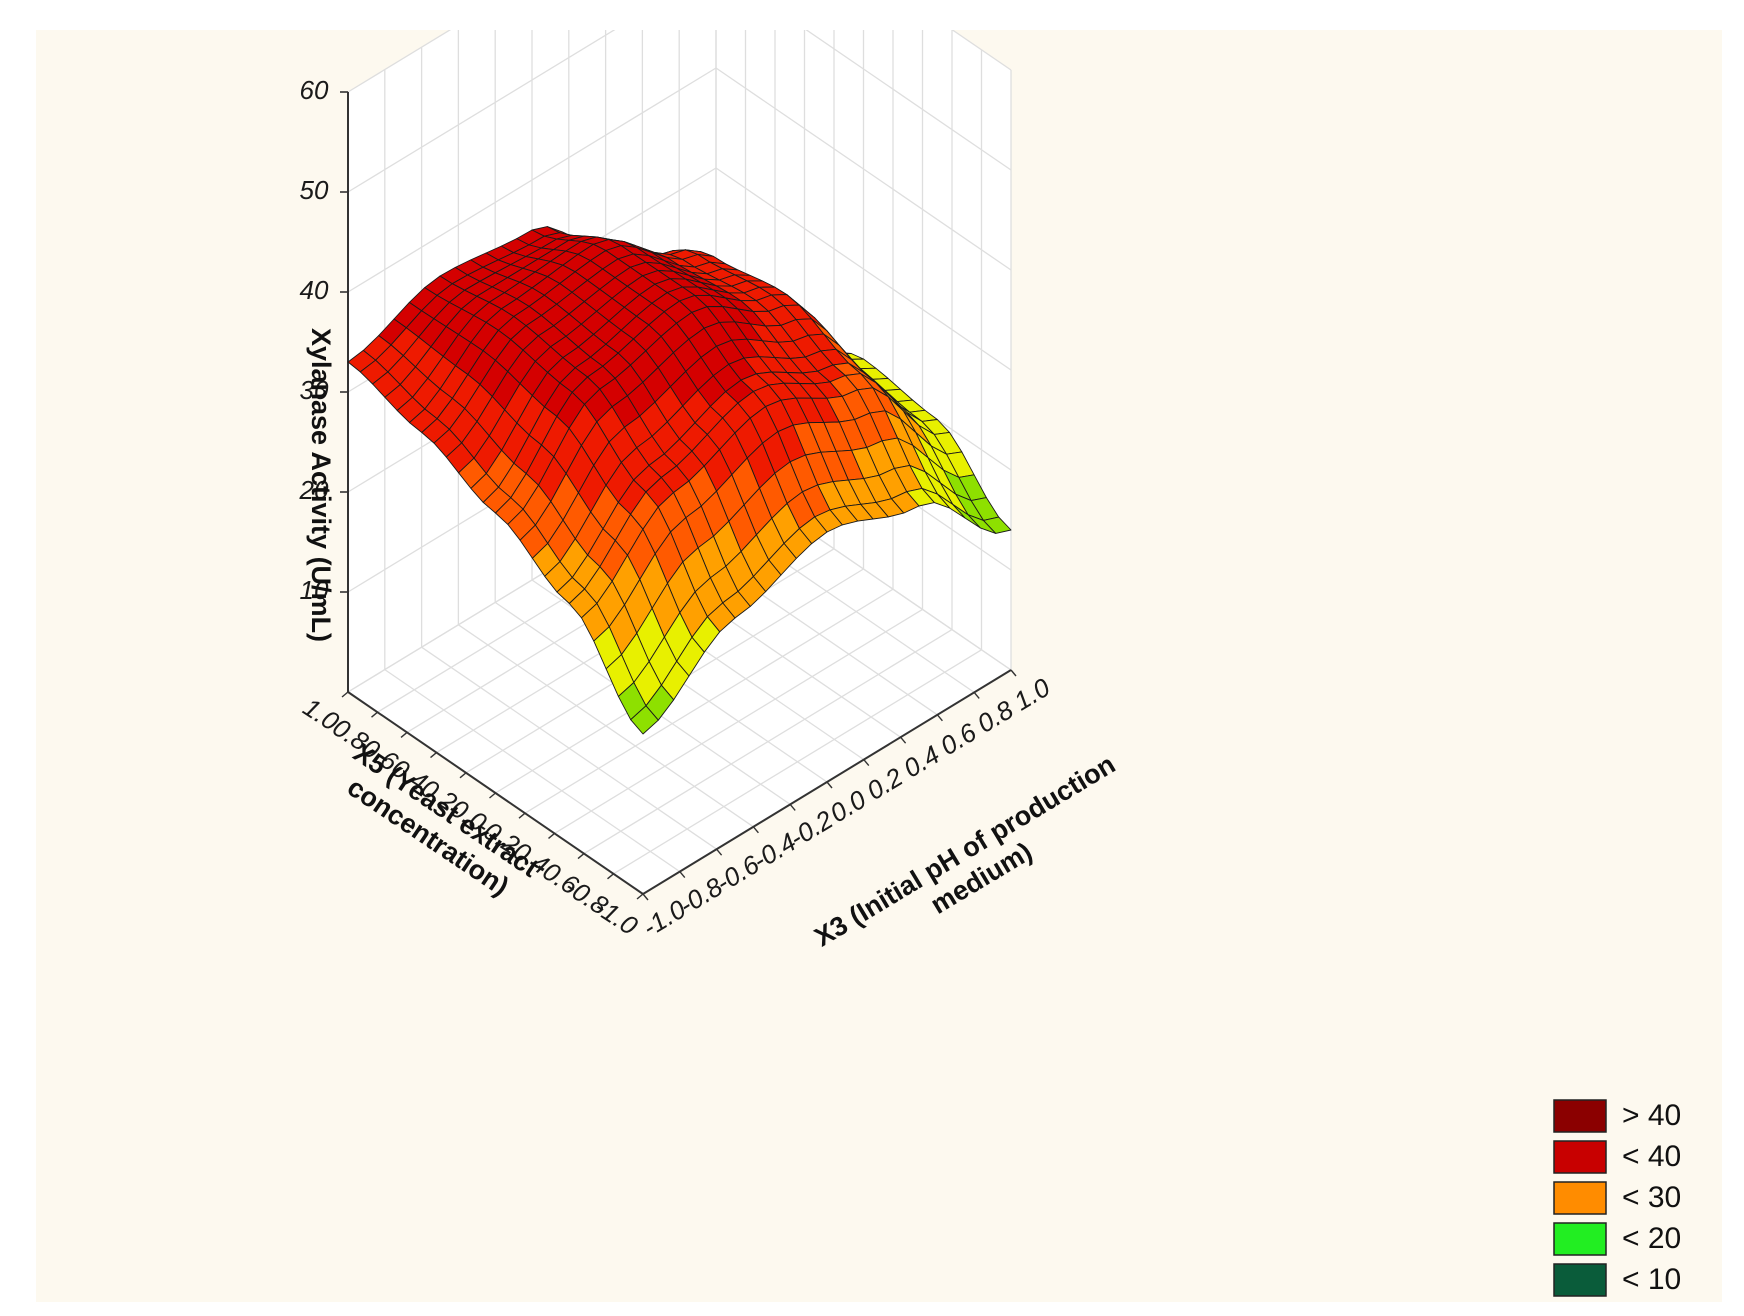 This screenshot has width=1744, height=1316. What do you see at coordinates (1651, 1279) in the screenshot?
I see `legend-label: < 10` at bounding box center [1651, 1279].